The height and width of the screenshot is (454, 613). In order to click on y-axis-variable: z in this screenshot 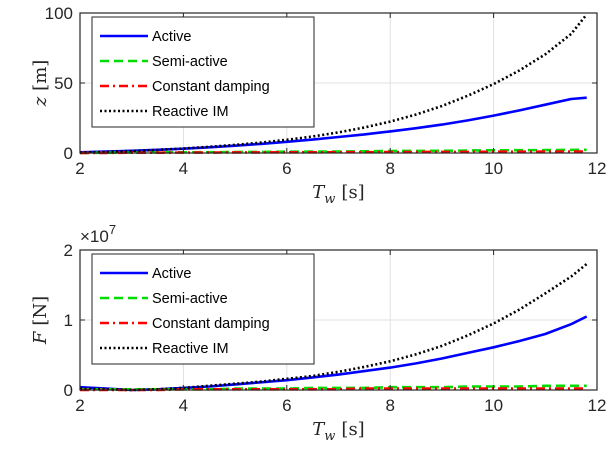, I will do `click(40, 101)`.